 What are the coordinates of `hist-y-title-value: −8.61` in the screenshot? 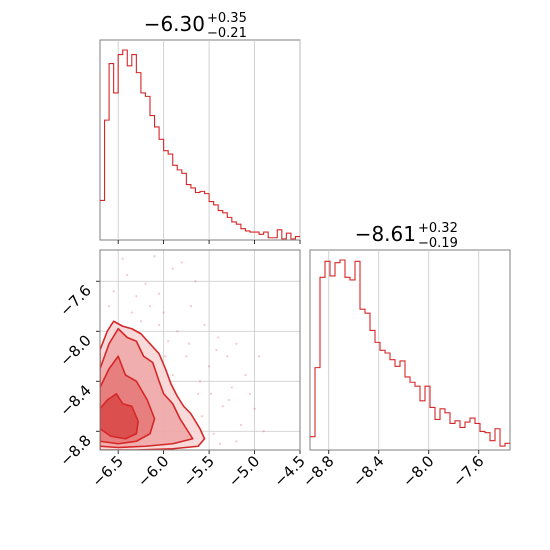 It's located at (385, 234).